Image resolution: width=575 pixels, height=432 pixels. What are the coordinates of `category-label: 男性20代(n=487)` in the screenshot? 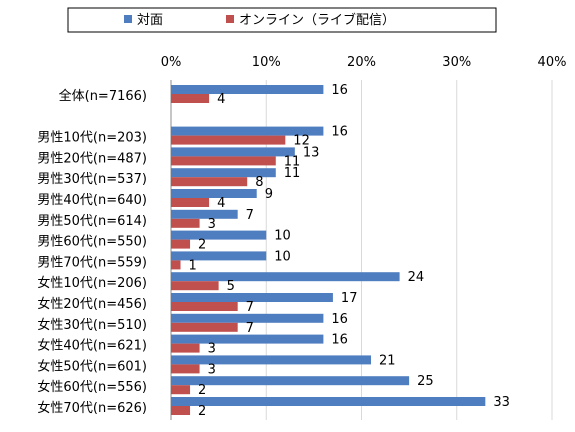 It's located at (92, 158).